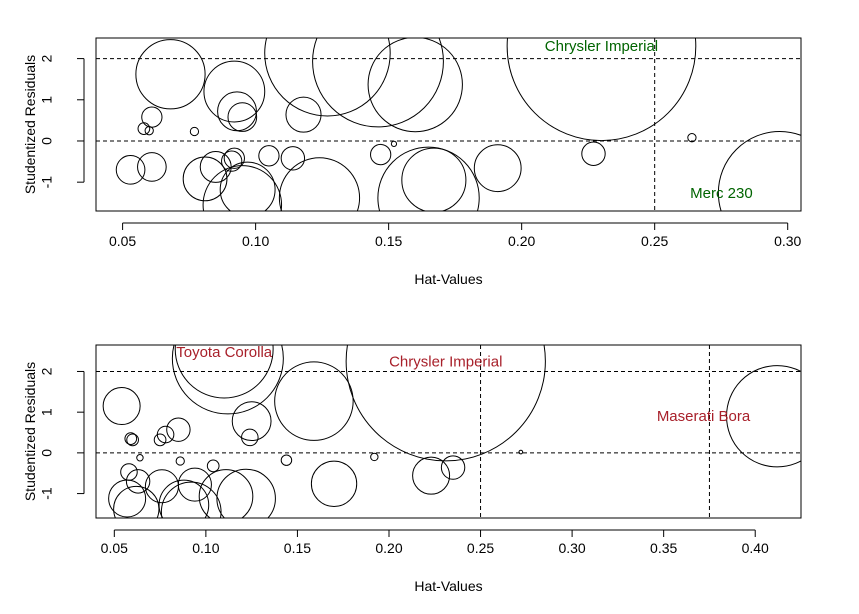 This screenshot has height=614, width=859. Describe the element at coordinates (755, 548) in the screenshot. I see `x-tick-label: 0.40` at that location.